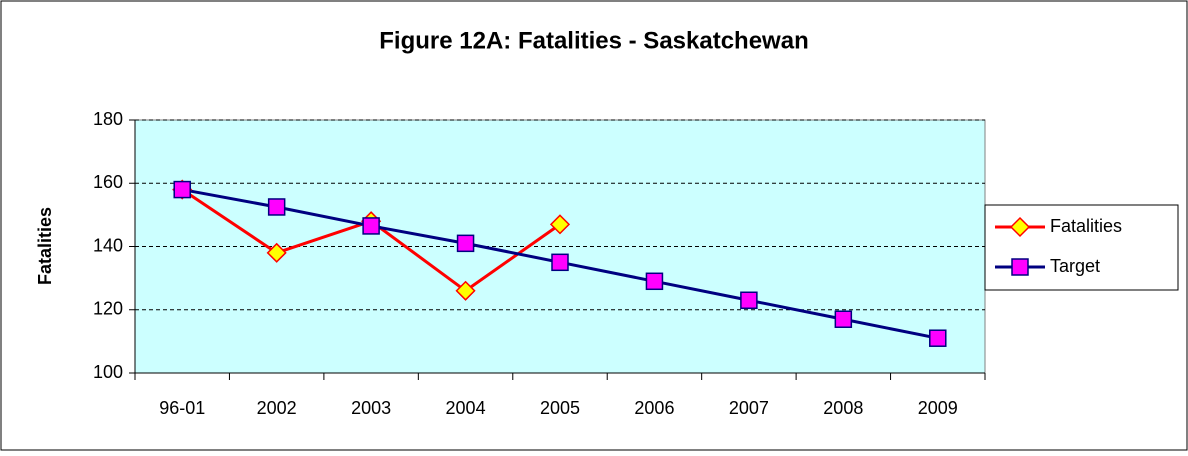  I want to click on y-tick-label: 140, so click(108, 245).